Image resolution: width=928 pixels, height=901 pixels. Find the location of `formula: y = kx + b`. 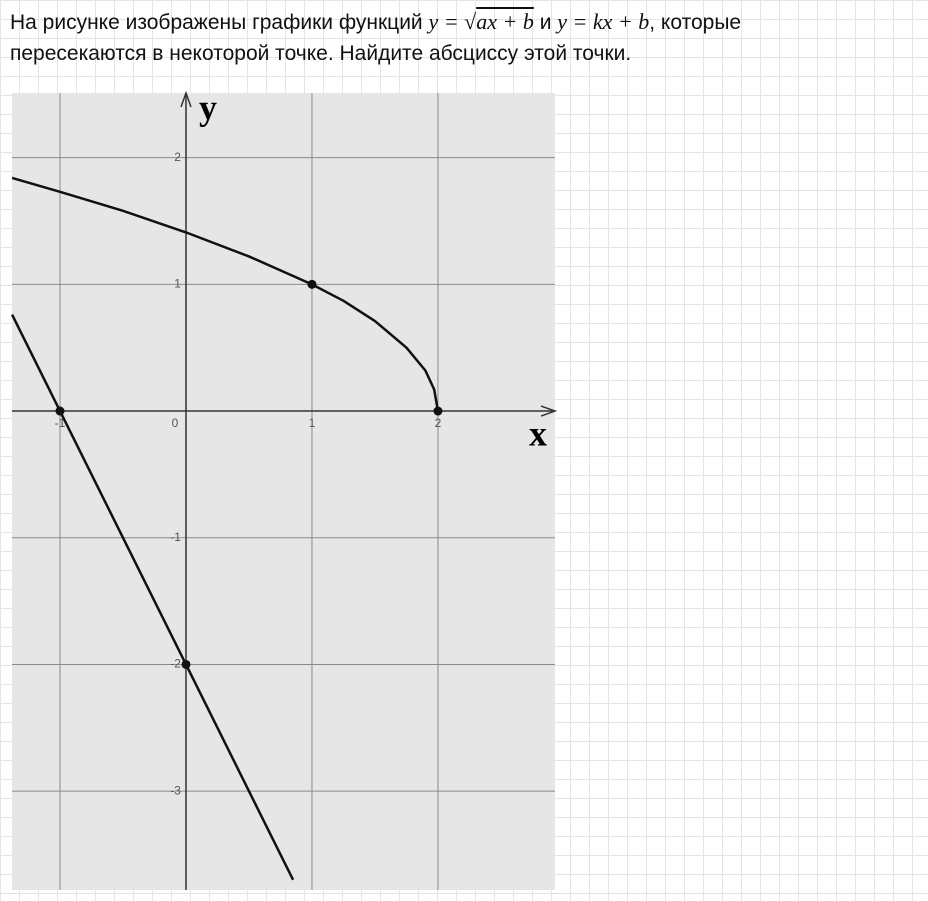

formula: y = kx + b is located at coordinates (603, 21).